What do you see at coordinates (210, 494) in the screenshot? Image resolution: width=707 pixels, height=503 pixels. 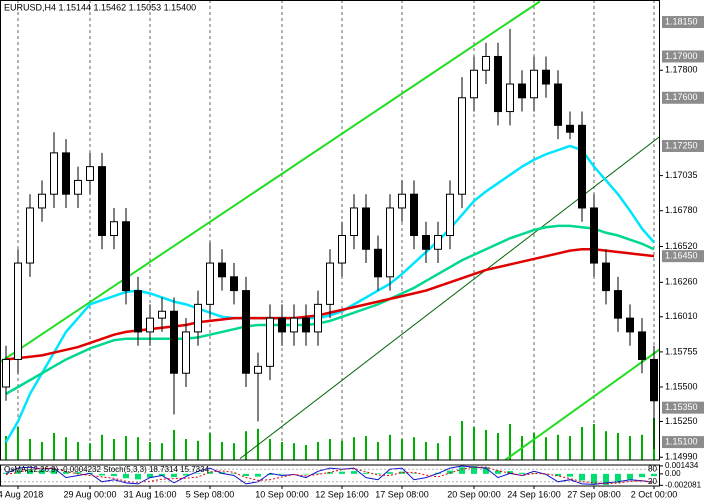 I see `x-tick-label: 5 Sep 08:00` at bounding box center [210, 494].